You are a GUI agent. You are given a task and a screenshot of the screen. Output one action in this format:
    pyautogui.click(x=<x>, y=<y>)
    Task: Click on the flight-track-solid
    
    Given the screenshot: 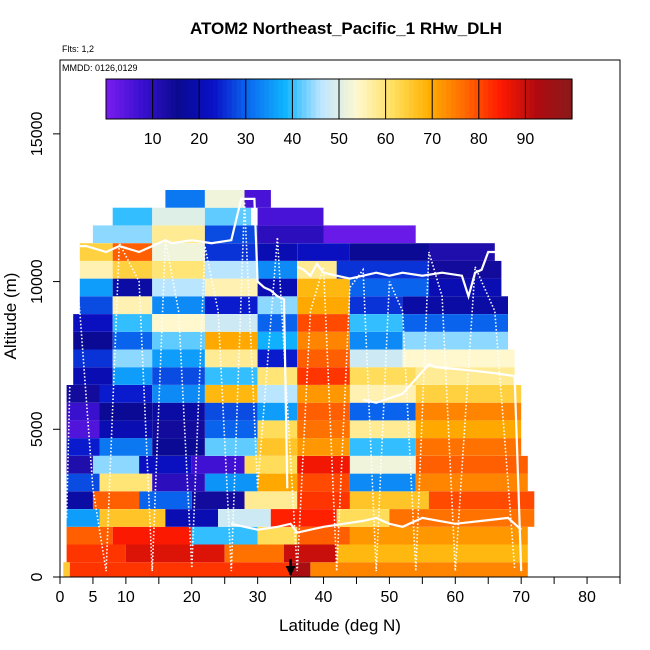 What is the action you would take?
    pyautogui.click(x=376, y=525)
    